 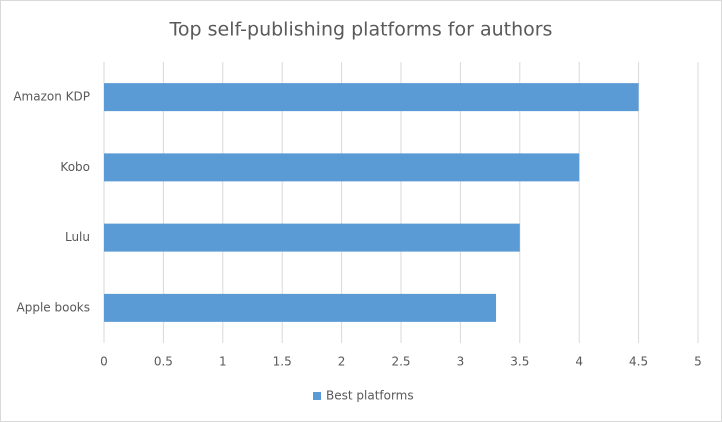 I want to click on x-tick-label: 4, so click(x=579, y=362).